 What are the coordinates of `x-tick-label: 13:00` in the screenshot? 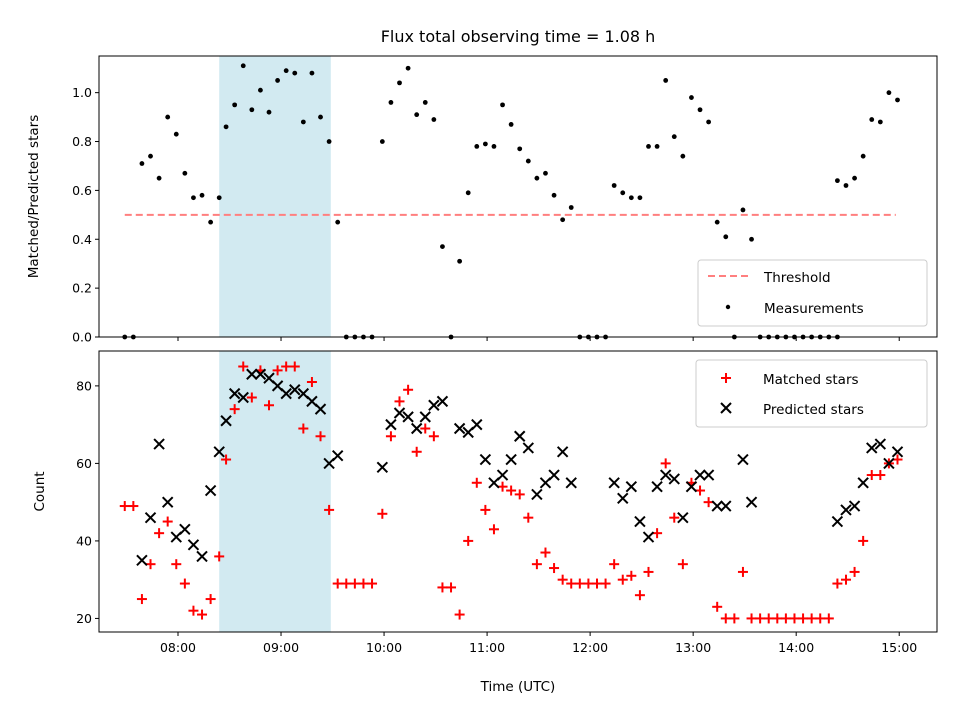 It's located at (693, 647).